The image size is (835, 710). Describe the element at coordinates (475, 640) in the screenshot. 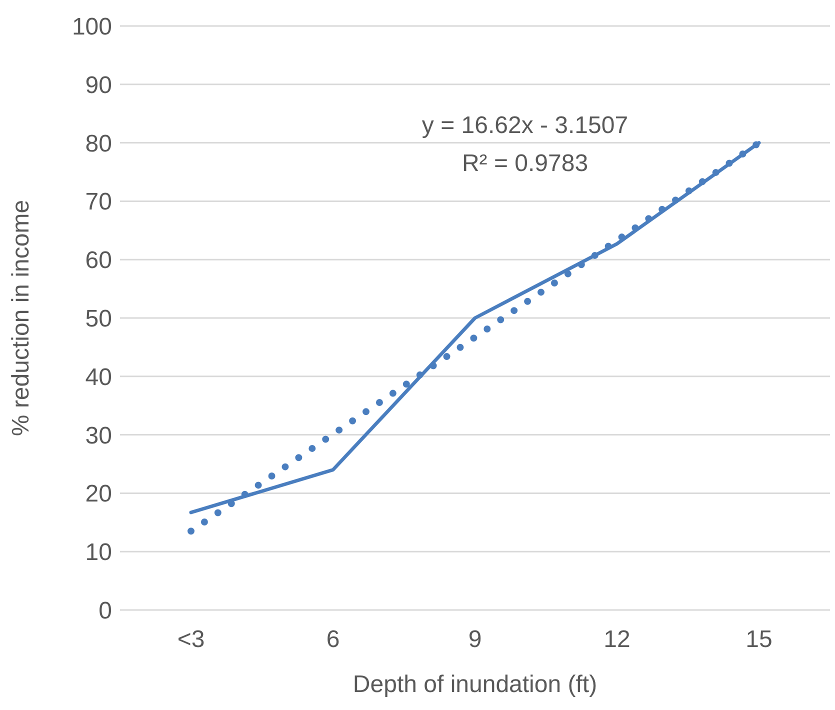

I see `x-tick-label: 9` at that location.